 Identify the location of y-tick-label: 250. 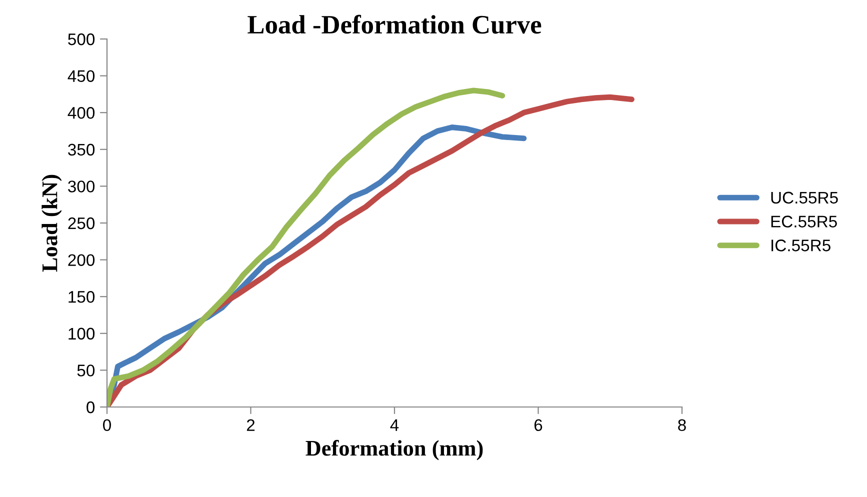
(81, 223).